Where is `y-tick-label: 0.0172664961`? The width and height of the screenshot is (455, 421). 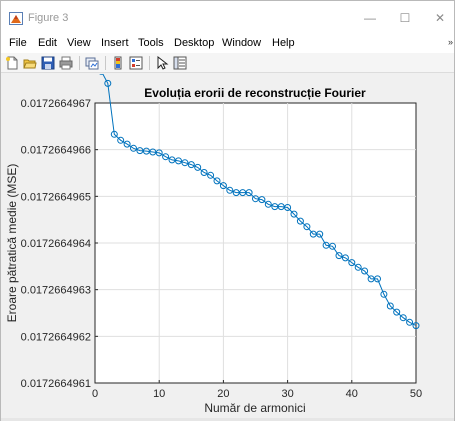
y-tick-label: 0.0172664961 is located at coordinates (56, 384).